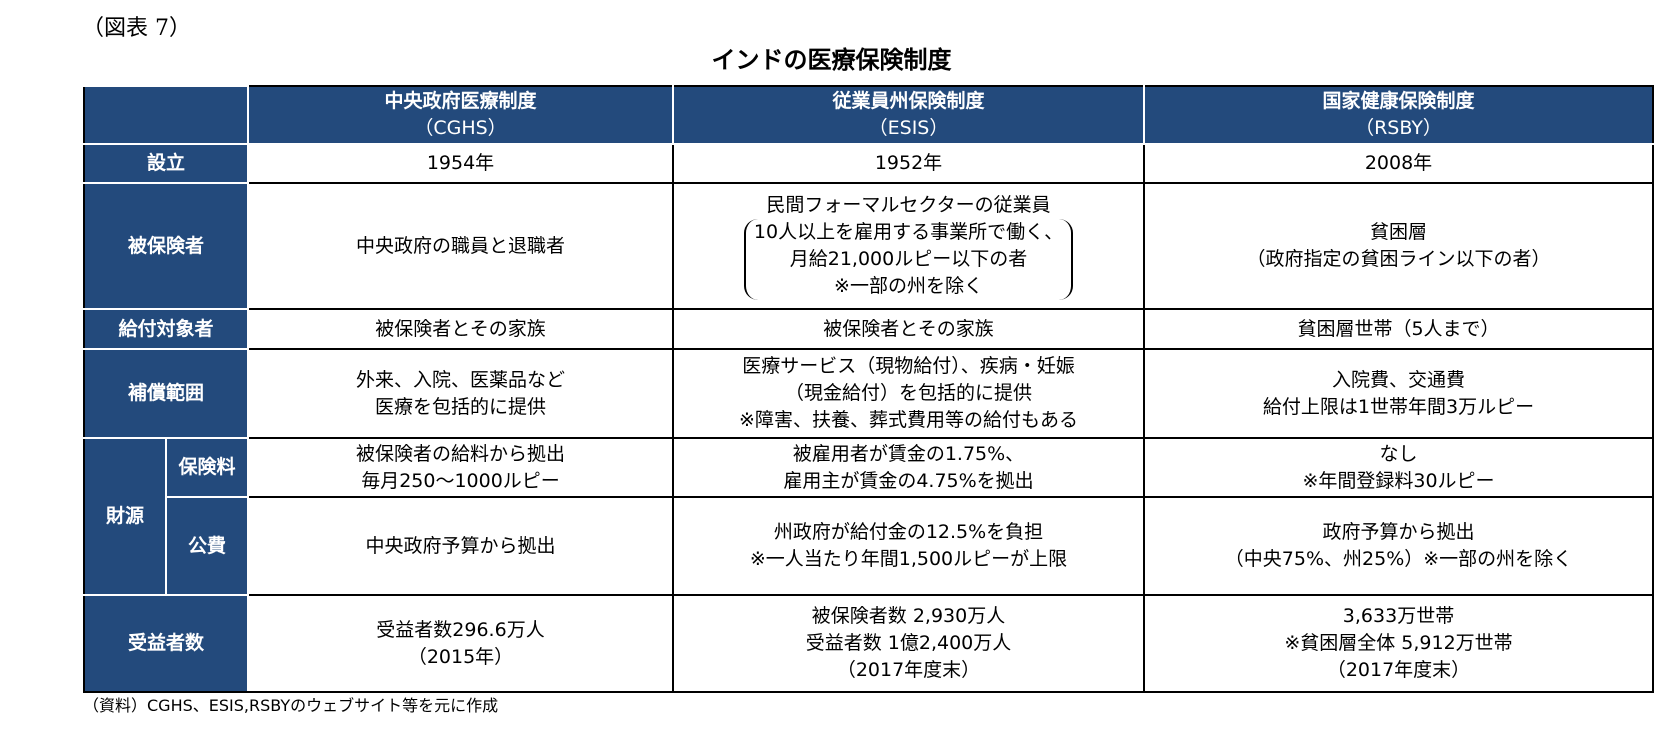  I want to click on cell-line: 1954年, so click(460, 163).